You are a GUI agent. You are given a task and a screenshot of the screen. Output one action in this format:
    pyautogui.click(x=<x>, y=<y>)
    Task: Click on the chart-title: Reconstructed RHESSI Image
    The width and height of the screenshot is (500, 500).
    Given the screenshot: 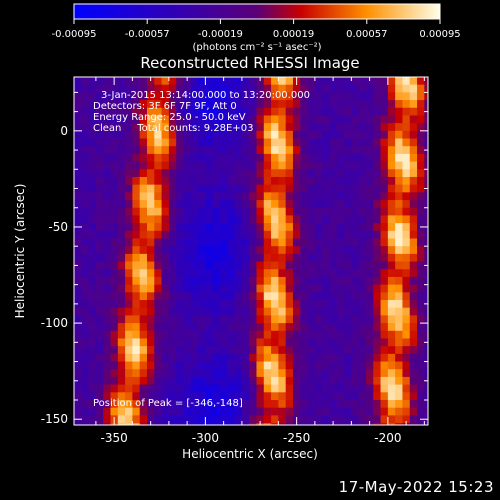 What is the action you would take?
    pyautogui.click(x=249, y=63)
    